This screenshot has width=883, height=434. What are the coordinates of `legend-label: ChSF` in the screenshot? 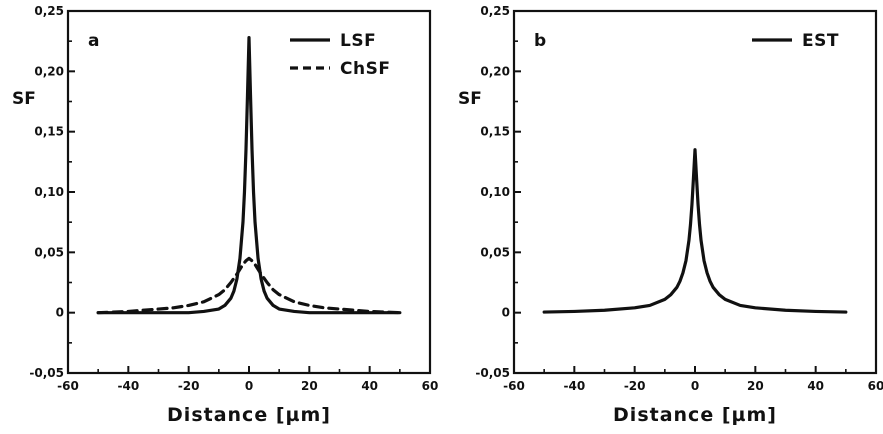 It's located at (365, 69).